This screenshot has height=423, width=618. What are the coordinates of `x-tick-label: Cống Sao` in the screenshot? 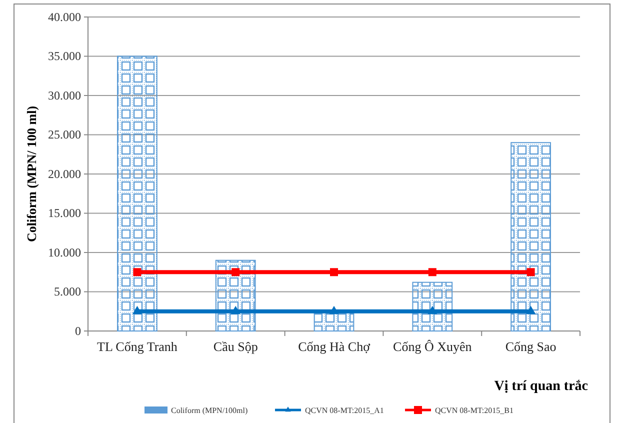 It's located at (530, 346).